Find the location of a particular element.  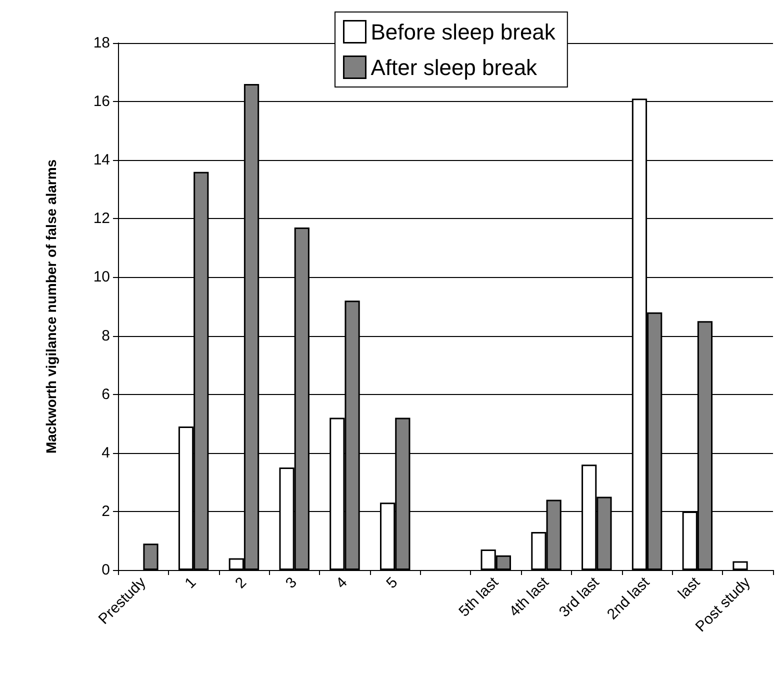

y-tick-label: 4 is located at coordinates (106, 453).